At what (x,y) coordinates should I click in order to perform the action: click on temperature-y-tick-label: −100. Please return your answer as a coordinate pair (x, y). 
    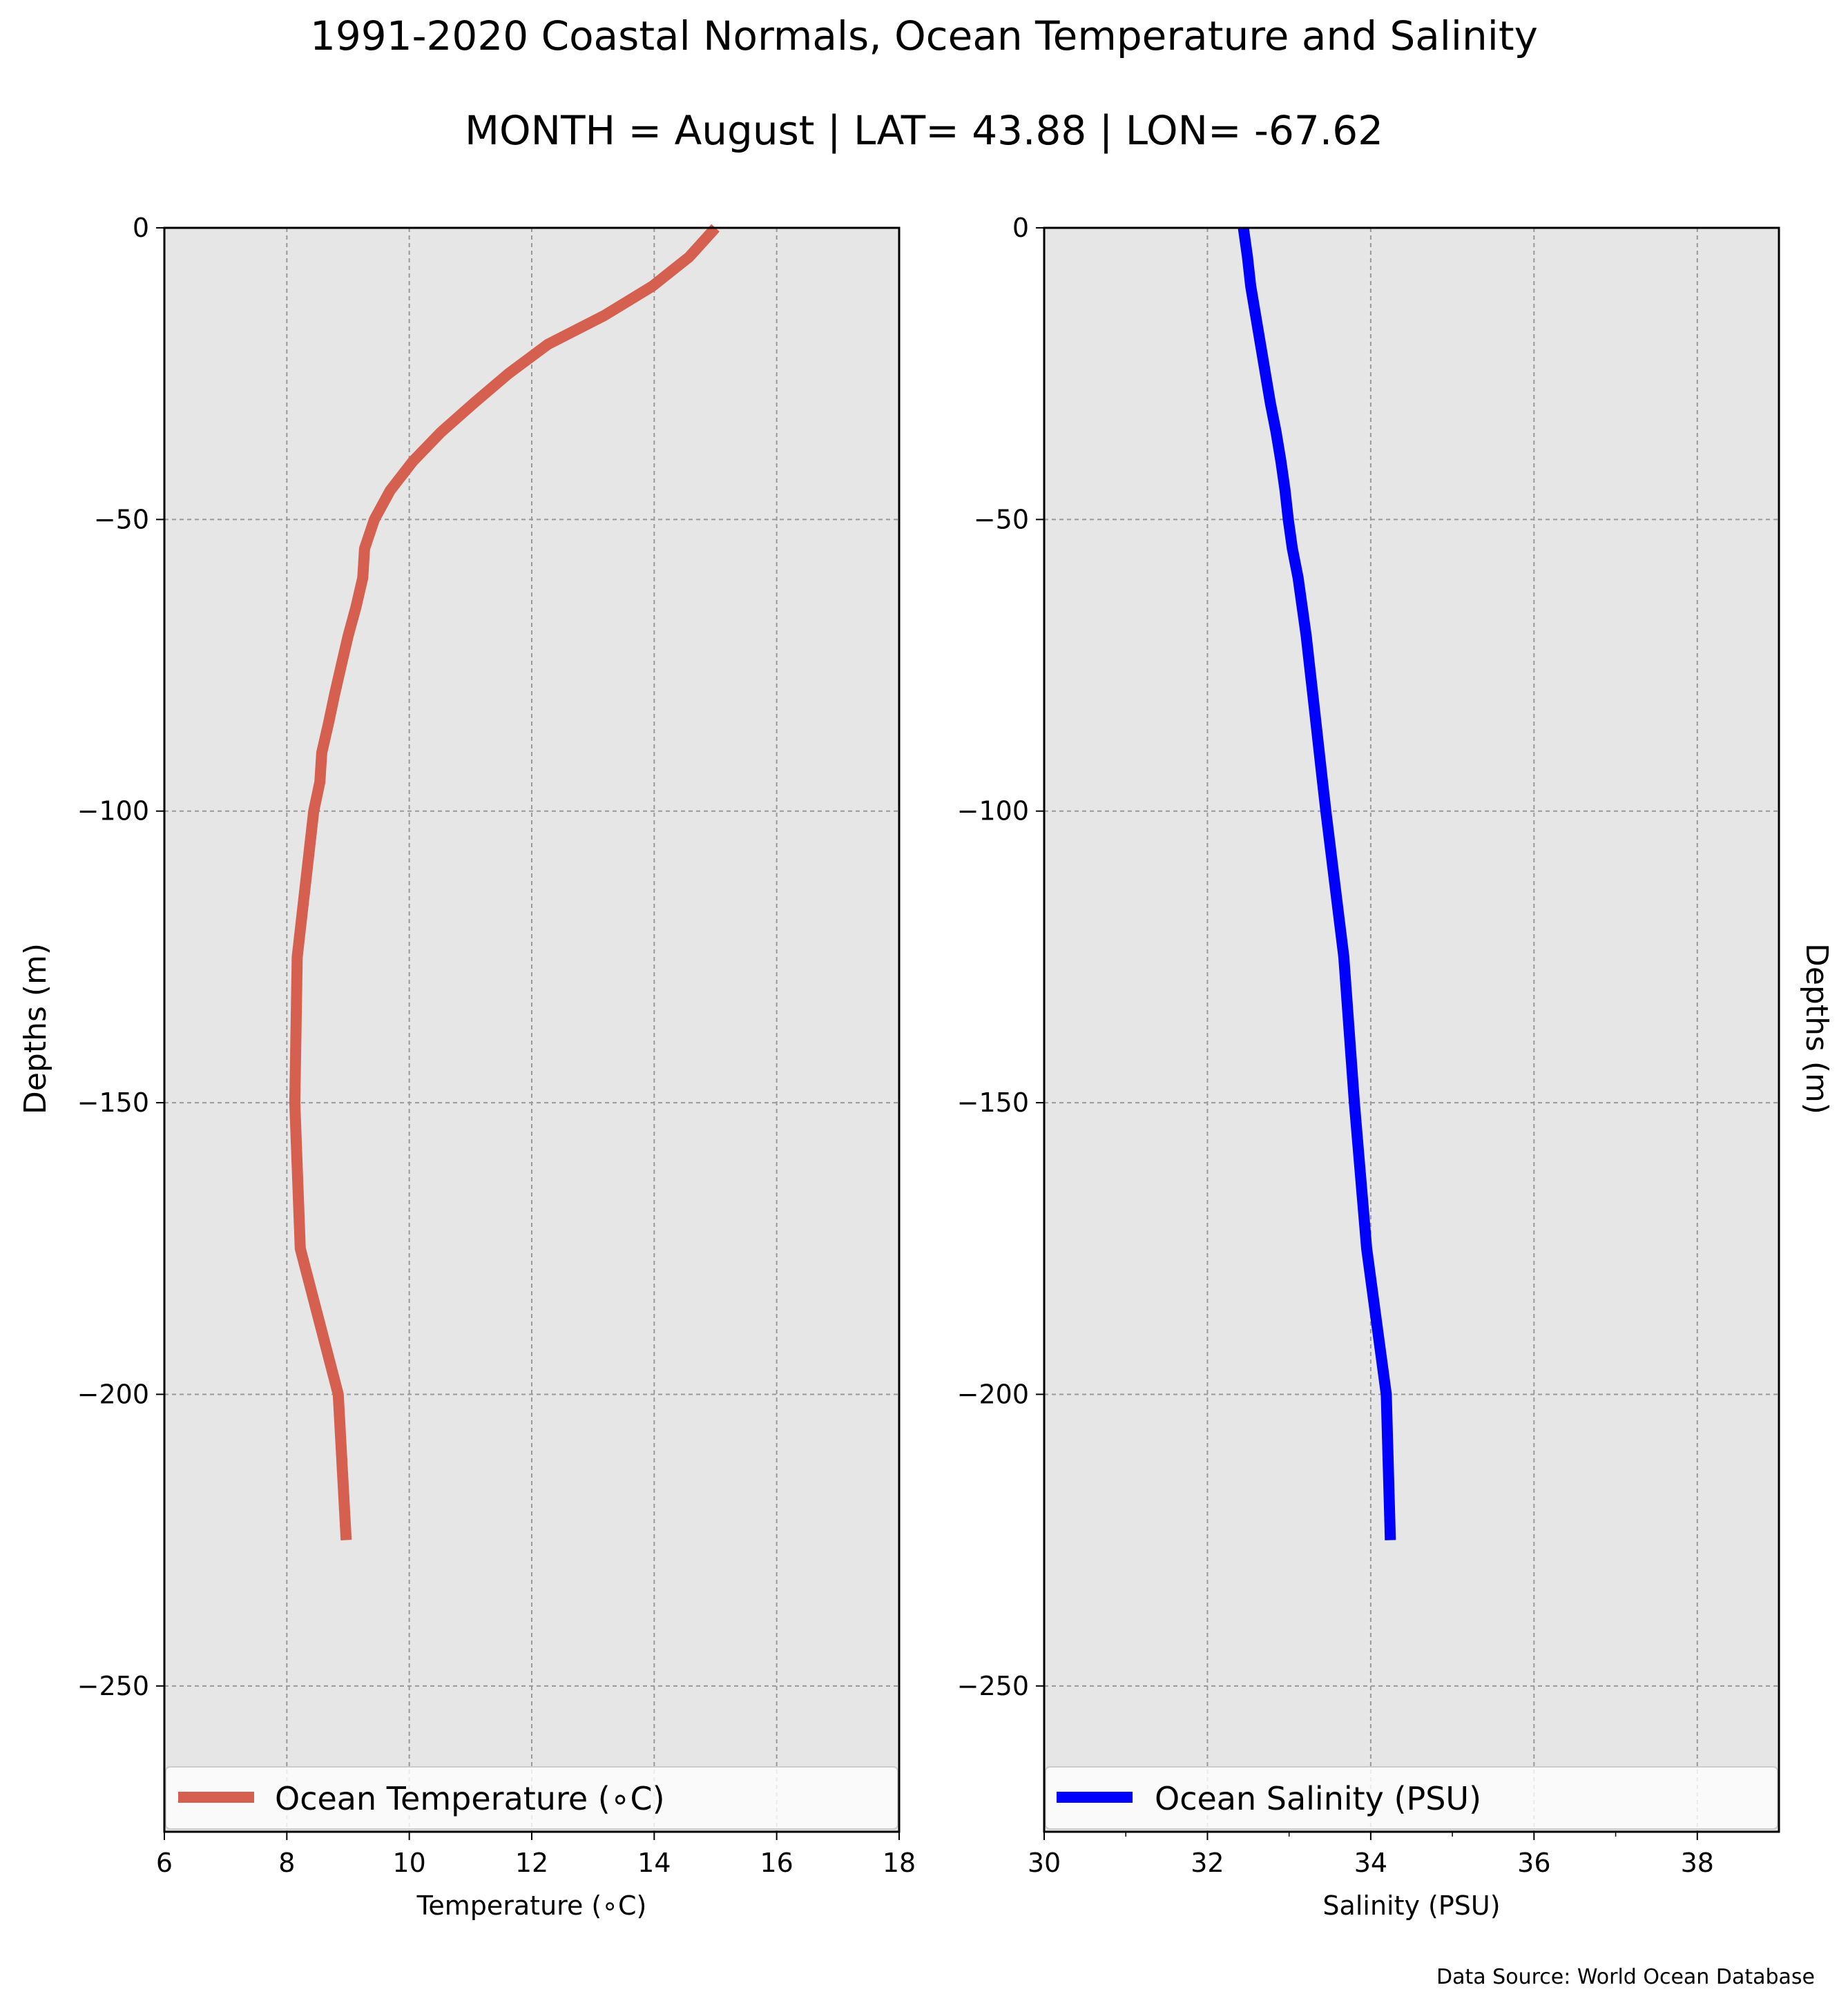
    Looking at the image, I should click on (113, 811).